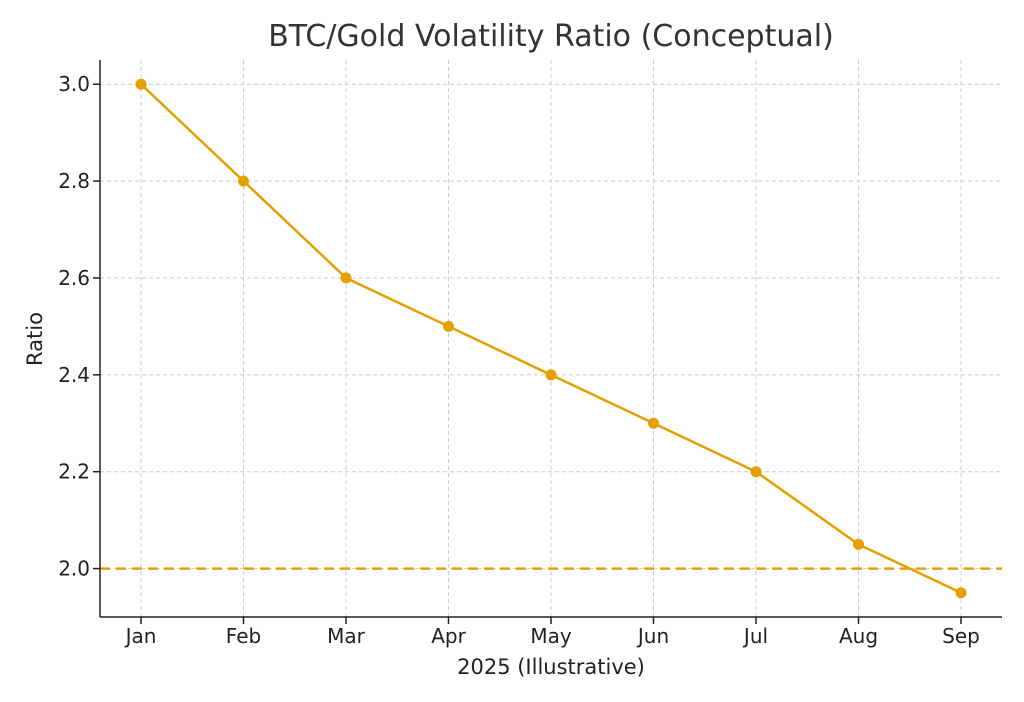  I want to click on data-point-feb, so click(243, 181).